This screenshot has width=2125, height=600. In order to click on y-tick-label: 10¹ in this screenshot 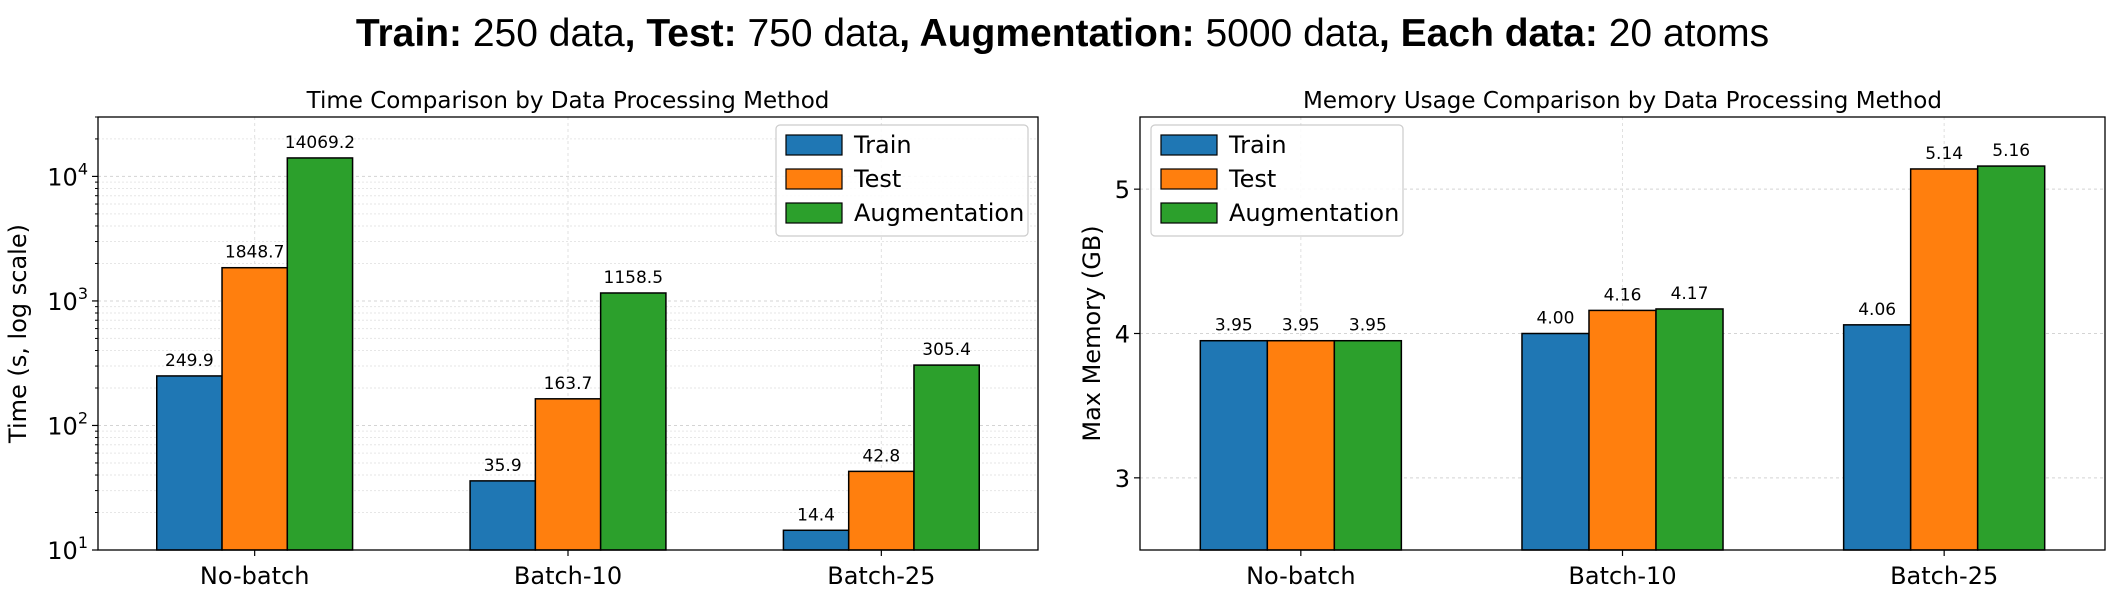, I will do `click(67, 549)`.